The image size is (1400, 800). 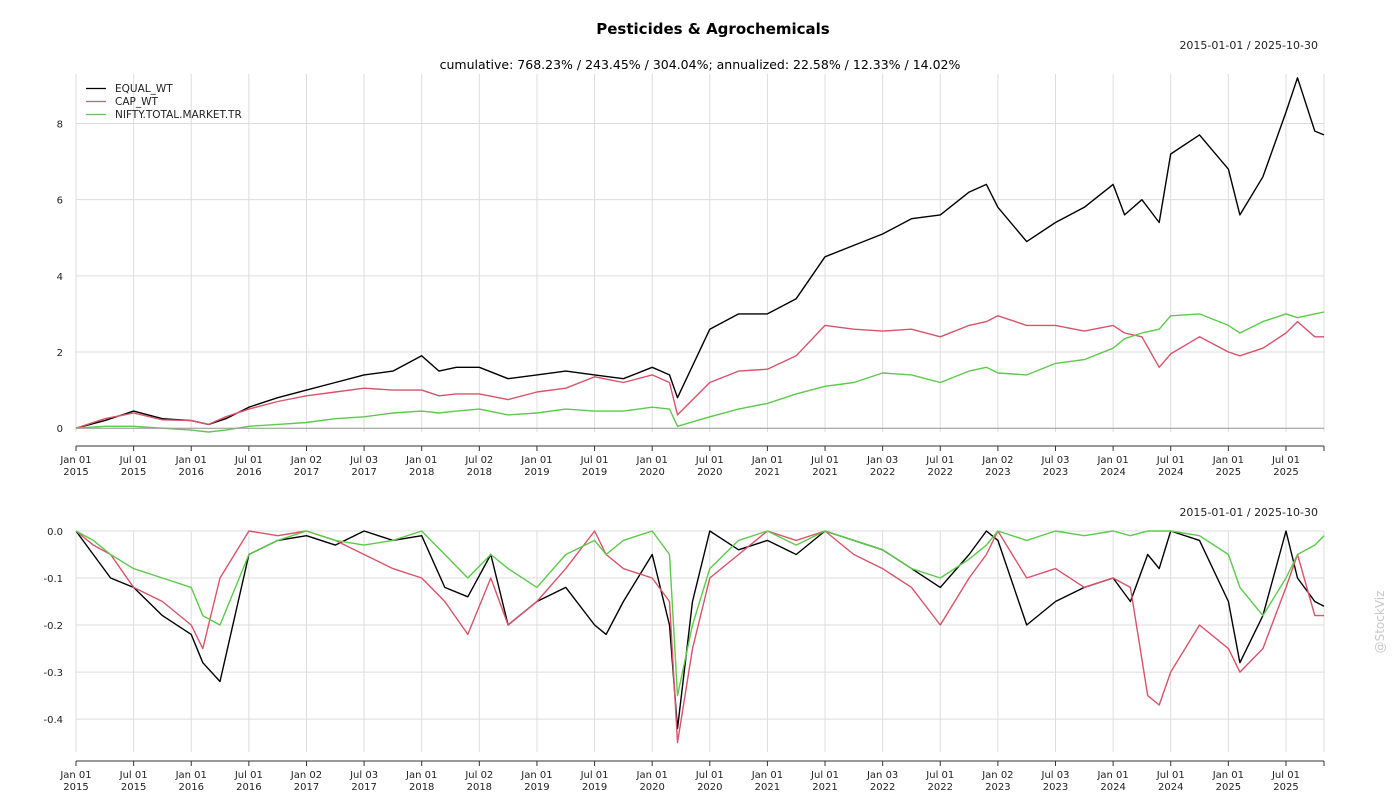 I want to click on top-x-tick-month: Jan 03, so click(x=882, y=460).